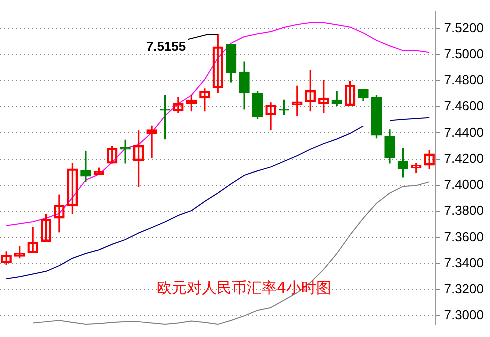 The image size is (490, 337). What do you see at coordinates (86, 166) in the screenshot?
I see `candlestick` at bounding box center [86, 166].